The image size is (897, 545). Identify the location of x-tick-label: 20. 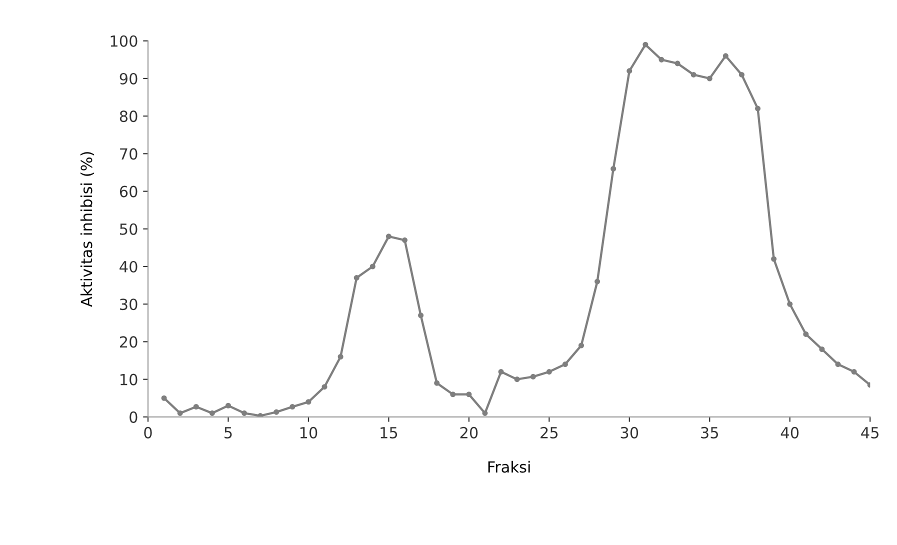
(469, 432).